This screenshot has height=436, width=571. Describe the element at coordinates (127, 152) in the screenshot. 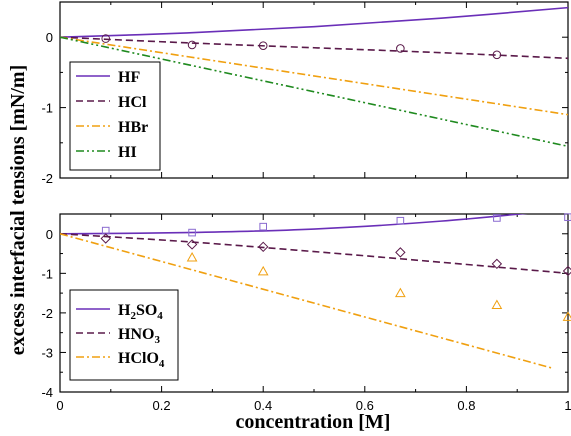

I see `legend-label: HI` at that location.